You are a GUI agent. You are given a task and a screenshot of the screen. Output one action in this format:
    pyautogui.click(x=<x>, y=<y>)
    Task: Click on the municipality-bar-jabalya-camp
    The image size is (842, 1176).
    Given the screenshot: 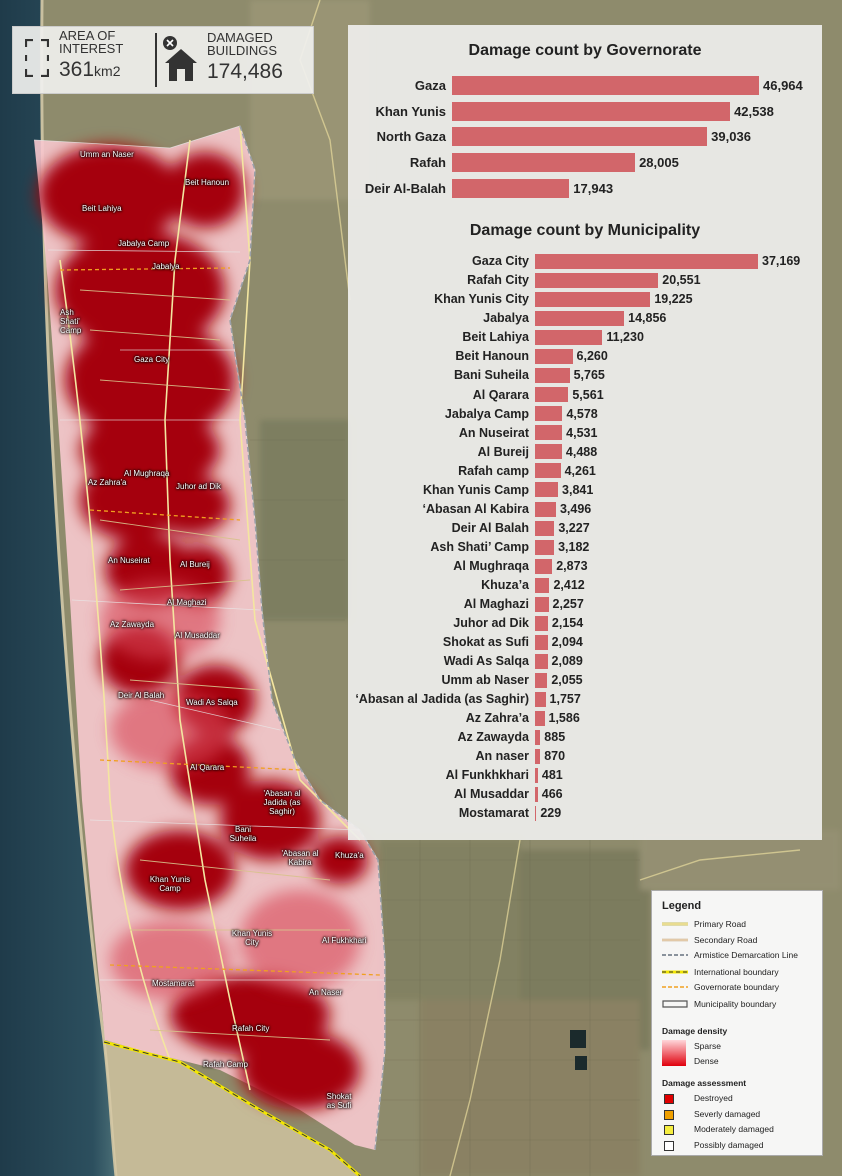 What is the action you would take?
    pyautogui.click(x=549, y=414)
    